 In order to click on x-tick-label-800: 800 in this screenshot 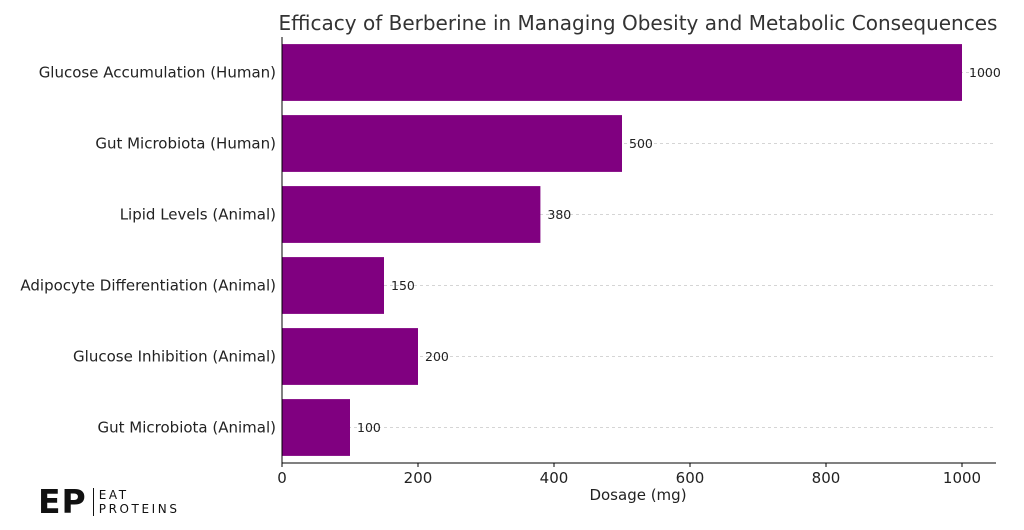, I will do `click(826, 478)`.